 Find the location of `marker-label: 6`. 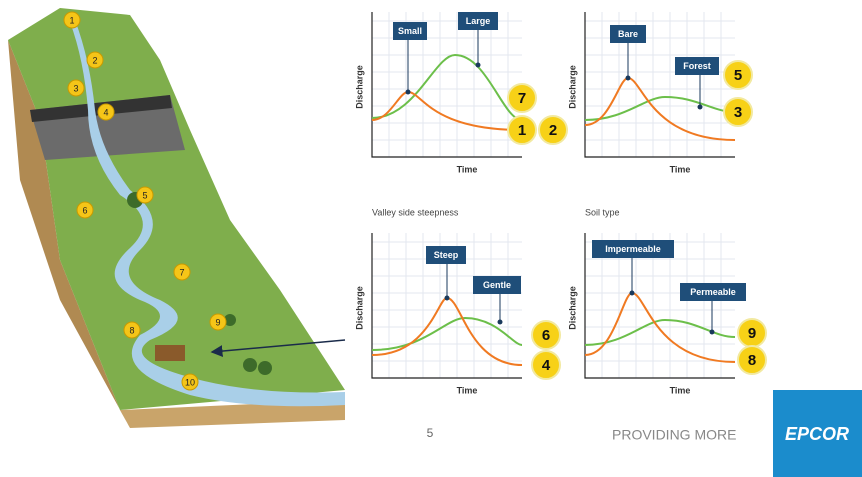

marker-label: 6 is located at coordinates (84, 210).